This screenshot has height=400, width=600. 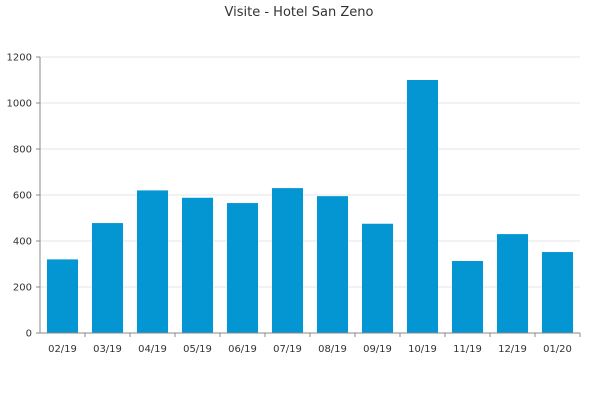 I want to click on x-tick-label: 08/19, so click(x=332, y=349).